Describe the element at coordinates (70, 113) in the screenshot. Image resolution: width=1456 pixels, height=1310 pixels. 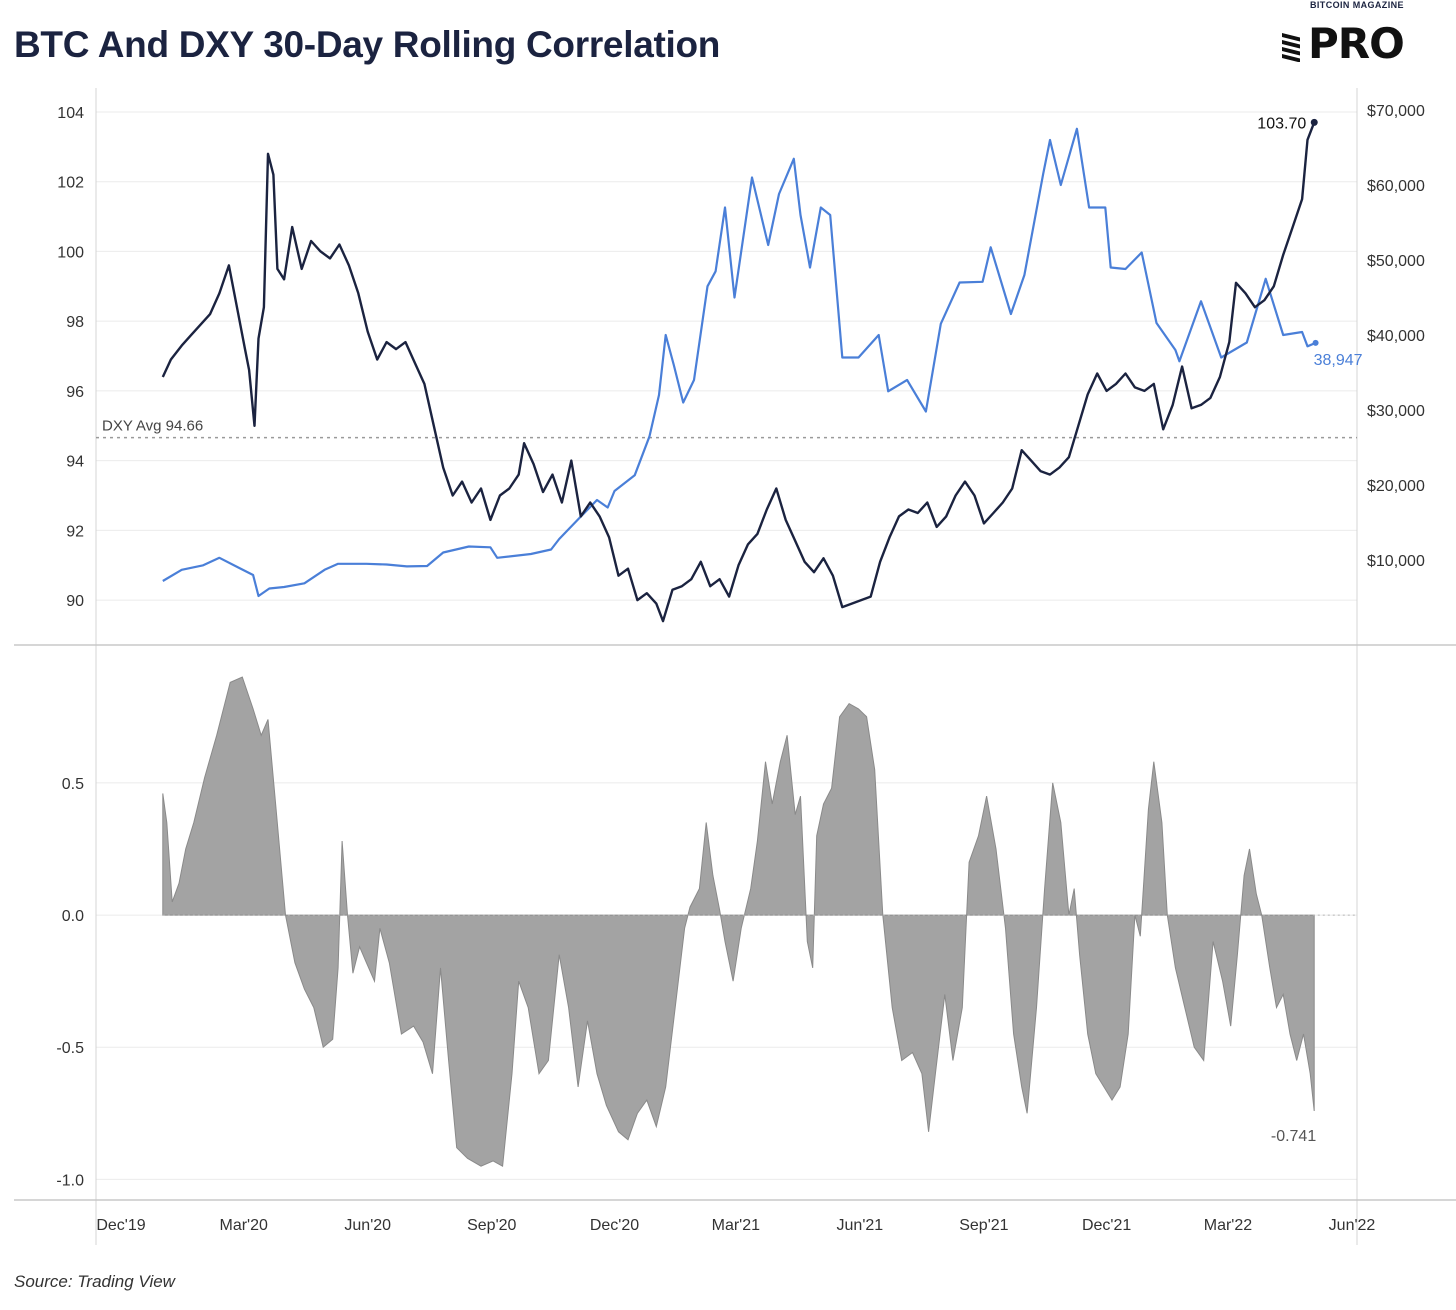
I see `left-axis-tick-label: 104` at that location.